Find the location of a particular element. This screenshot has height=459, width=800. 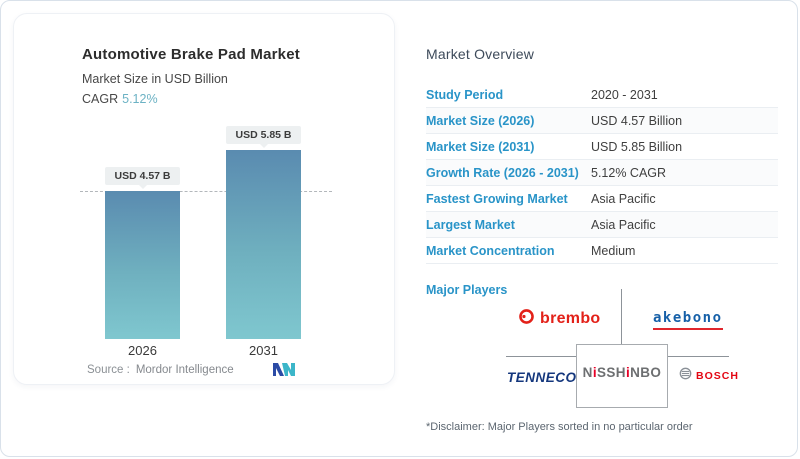

row-label: Largest Market is located at coordinates (470, 224).